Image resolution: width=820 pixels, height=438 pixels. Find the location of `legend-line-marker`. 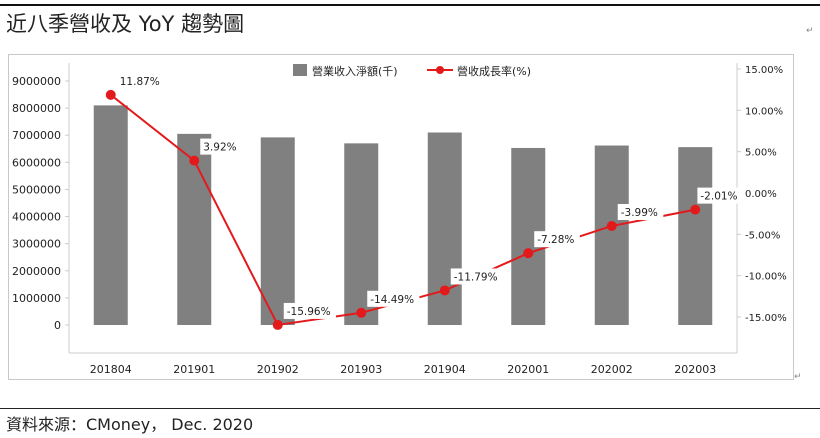

legend-line-marker is located at coordinates (440, 70).